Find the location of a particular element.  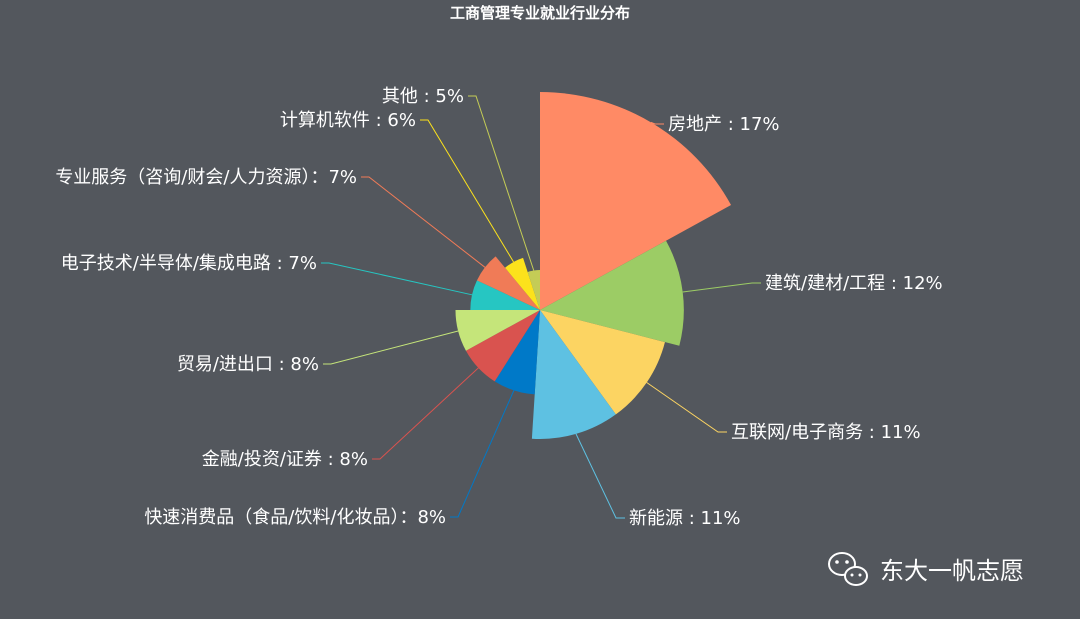

slice-label-10: 计算机软件 : 6% is located at coordinates (348, 120).